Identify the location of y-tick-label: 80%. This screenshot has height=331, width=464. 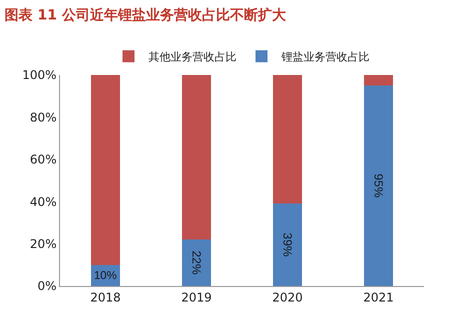
(43, 117).